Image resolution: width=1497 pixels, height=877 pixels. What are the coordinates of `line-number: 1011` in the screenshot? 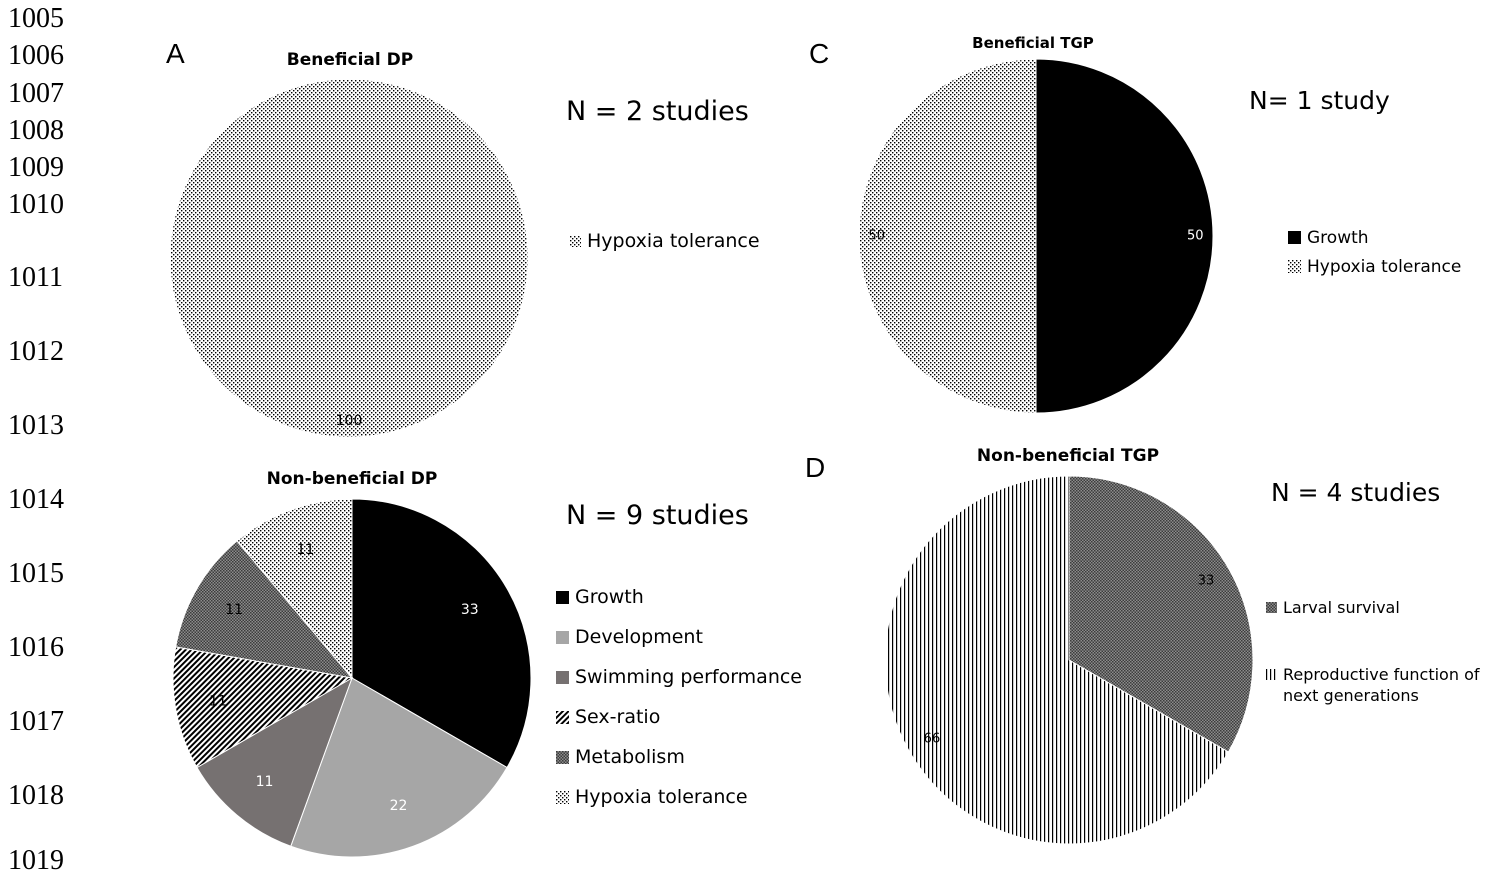 It's located at (35, 277).